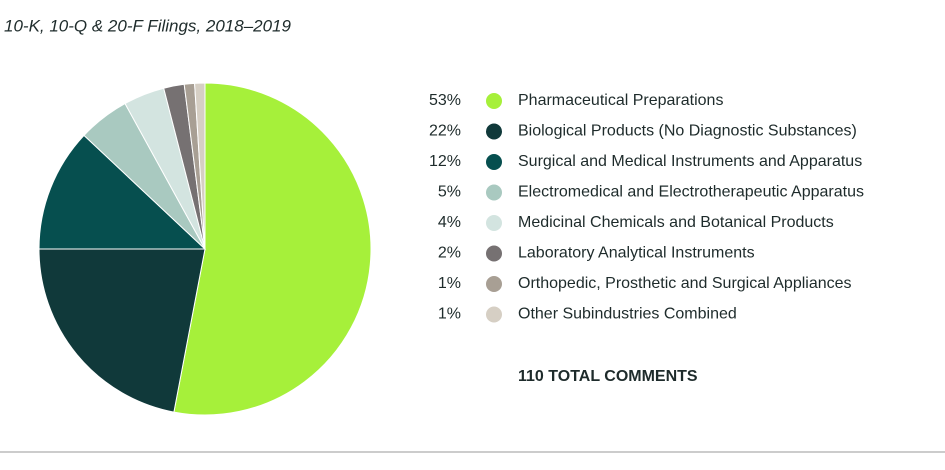 This screenshot has height=470, width=945. What do you see at coordinates (148, 25) in the screenshot?
I see `chart-subtitle: 10-K, 10-Q & 20-F Filings, 2018–2019` at bounding box center [148, 25].